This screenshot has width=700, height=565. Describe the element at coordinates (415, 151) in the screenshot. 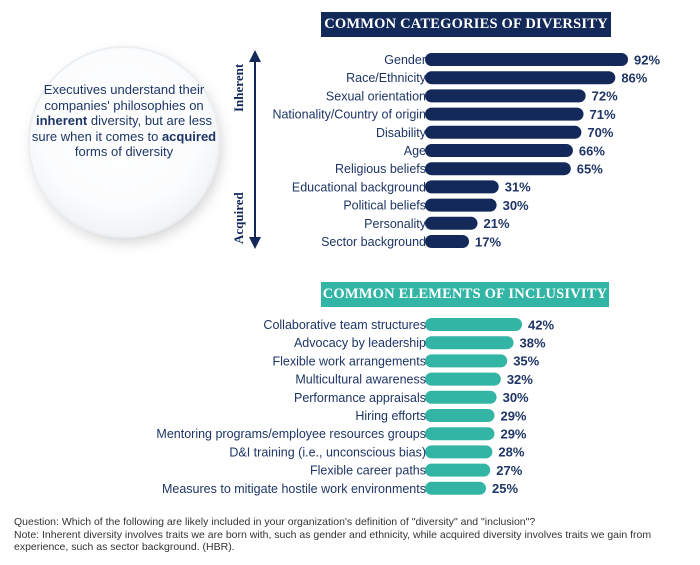

I see `diversity-category-label: Age` at that location.